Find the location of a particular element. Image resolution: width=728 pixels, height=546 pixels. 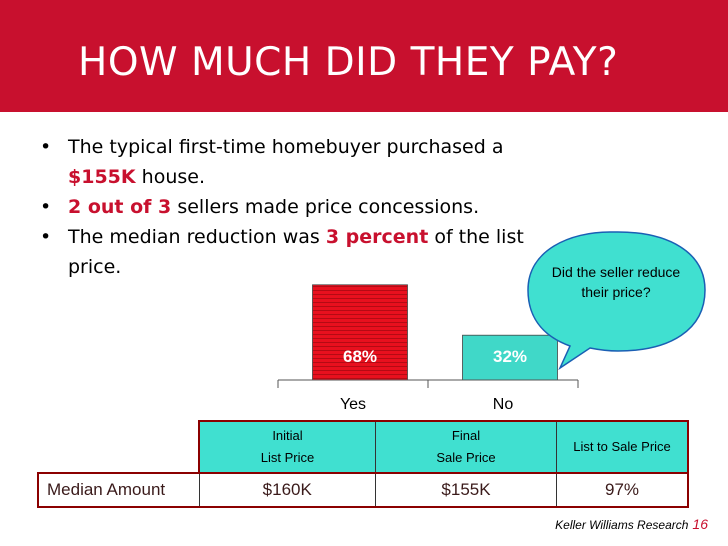

table-cell-final: $155K is located at coordinates (466, 490).